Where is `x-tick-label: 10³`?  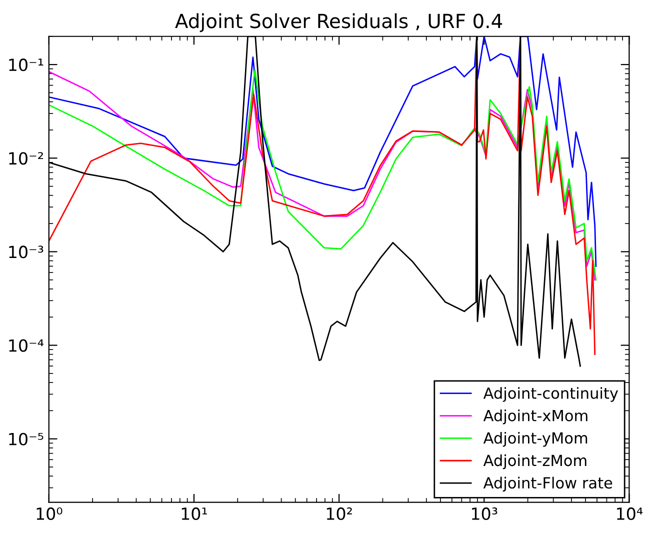 x-tick-label: 10³ is located at coordinates (485, 513).